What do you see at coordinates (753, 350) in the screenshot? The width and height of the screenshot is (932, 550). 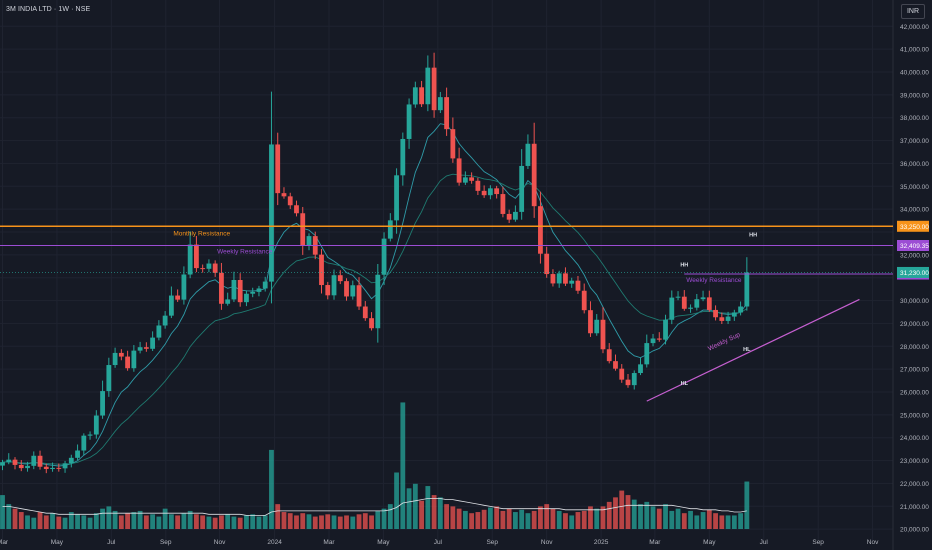 I see `weekly-support-trendline` at bounding box center [753, 350].